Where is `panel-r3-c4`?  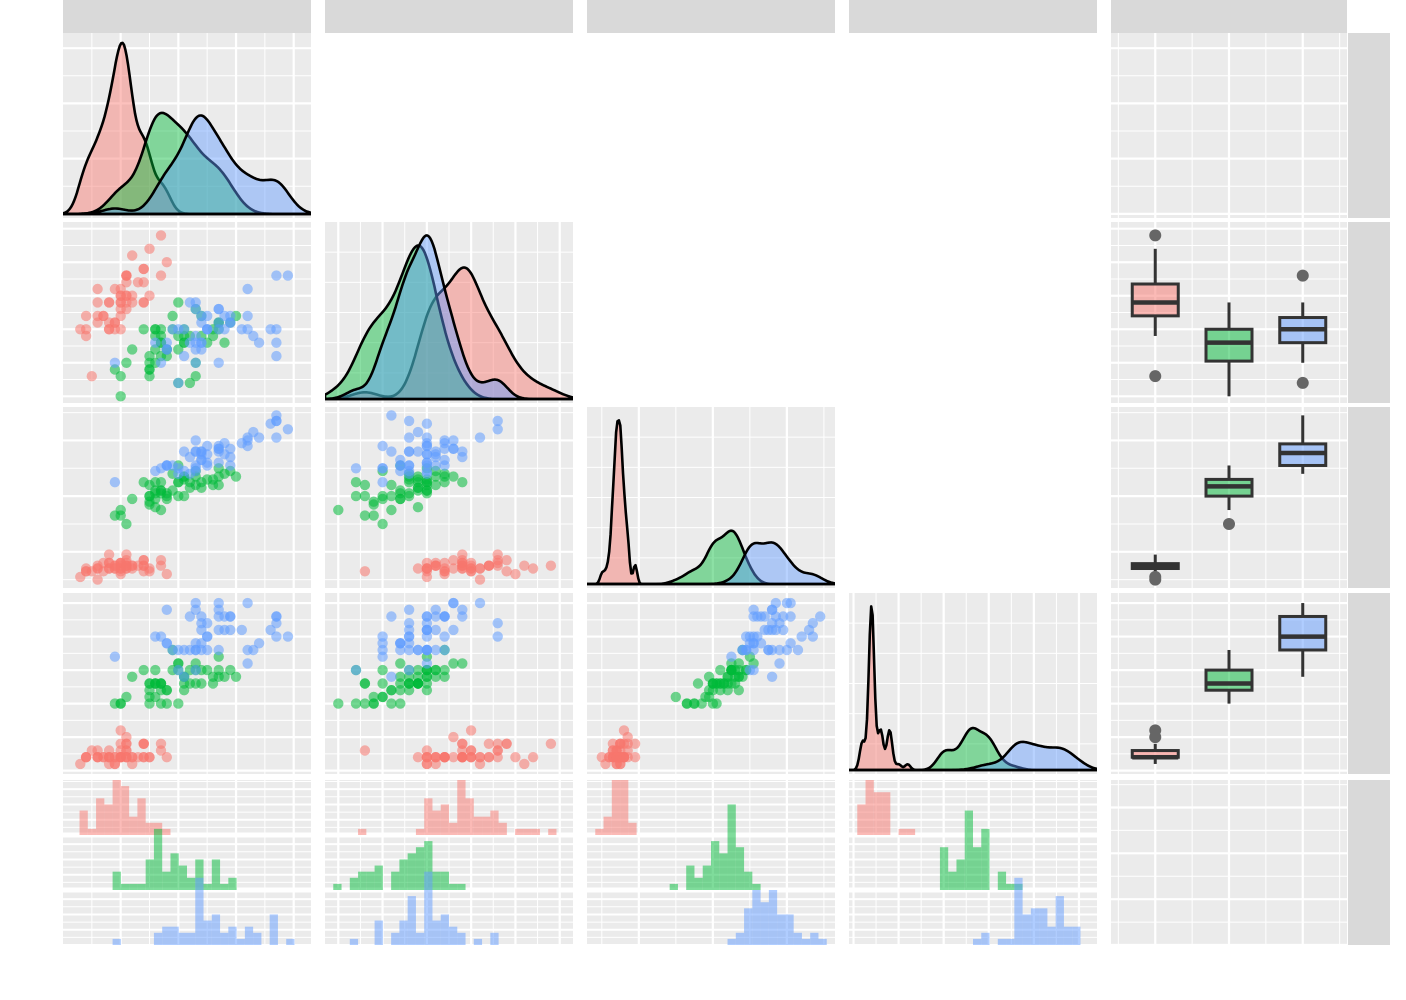
panel-r3-c4 is located at coordinates (1229, 683).